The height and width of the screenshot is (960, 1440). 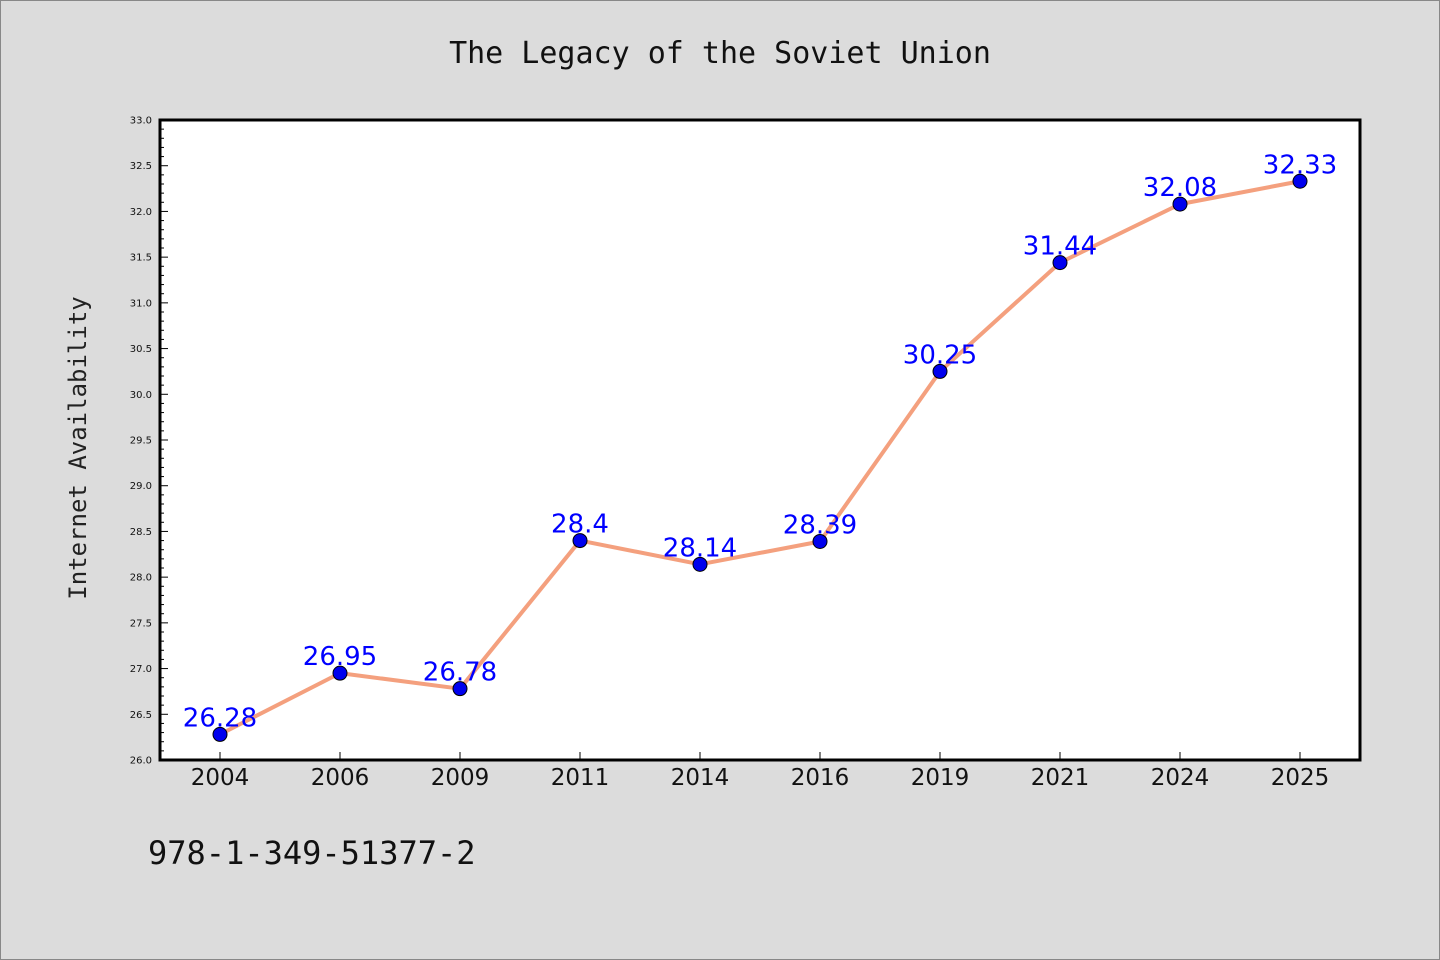 I want to click on y-tick-label: 28.5, so click(x=141, y=532).